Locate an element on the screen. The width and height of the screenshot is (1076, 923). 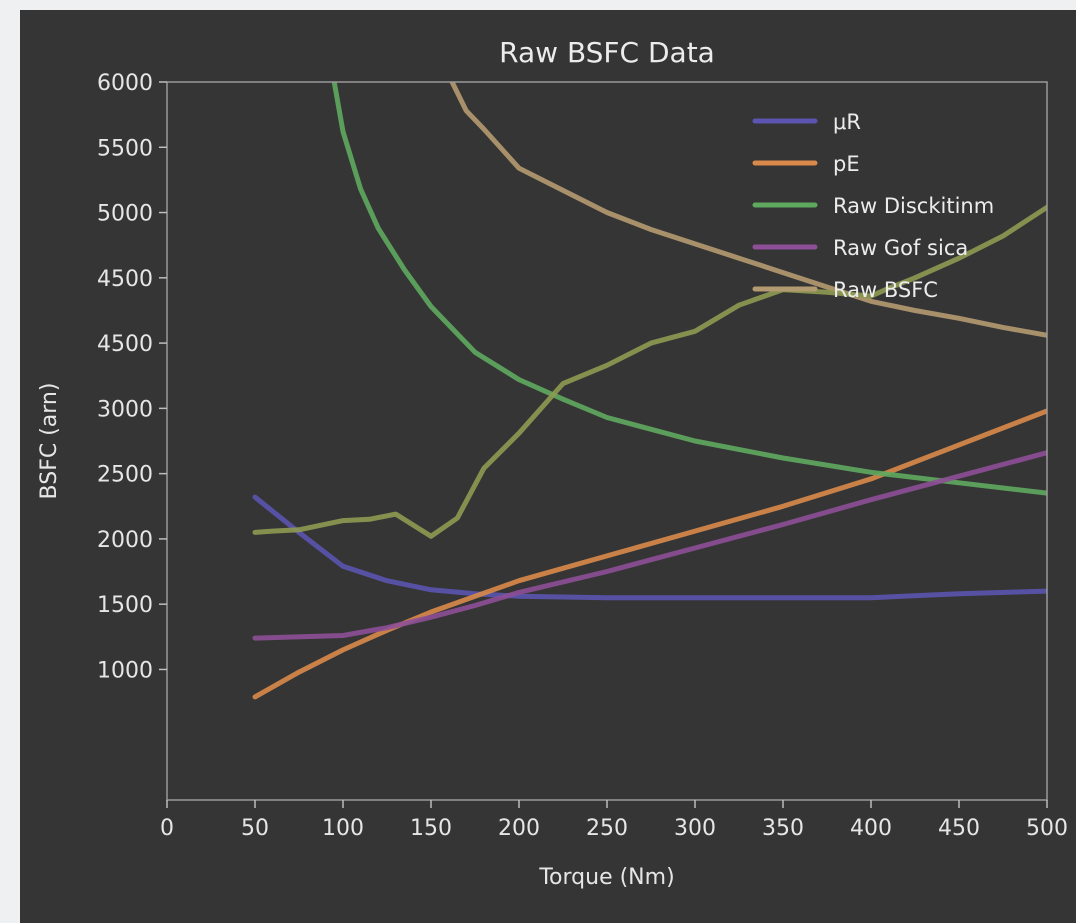
legend-label: μR is located at coordinates (847, 122).